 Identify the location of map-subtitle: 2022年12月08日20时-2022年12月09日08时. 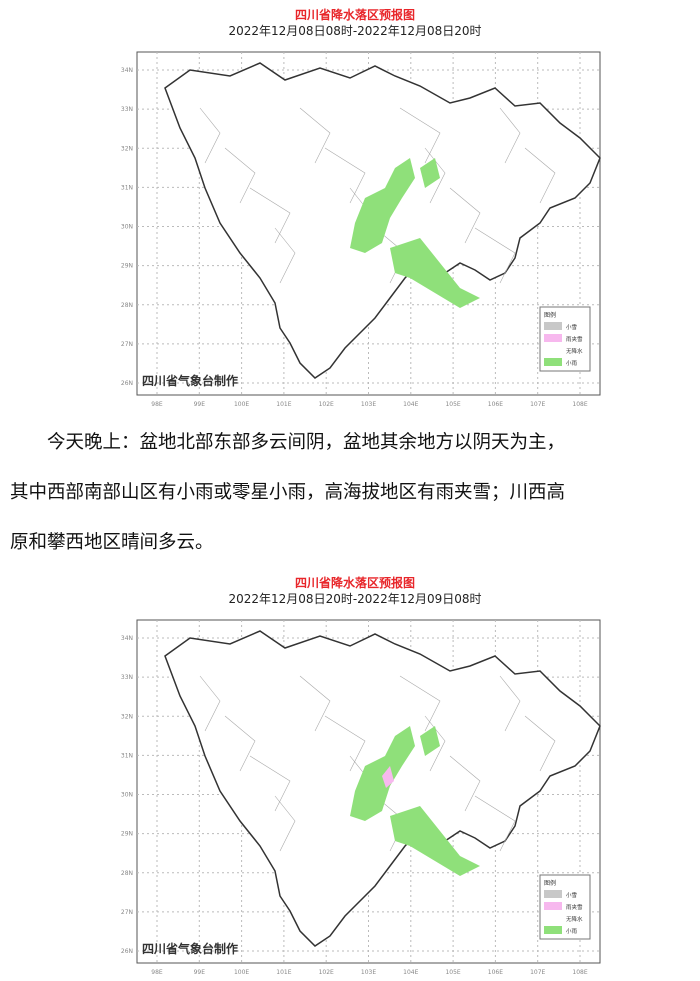
(355, 599).